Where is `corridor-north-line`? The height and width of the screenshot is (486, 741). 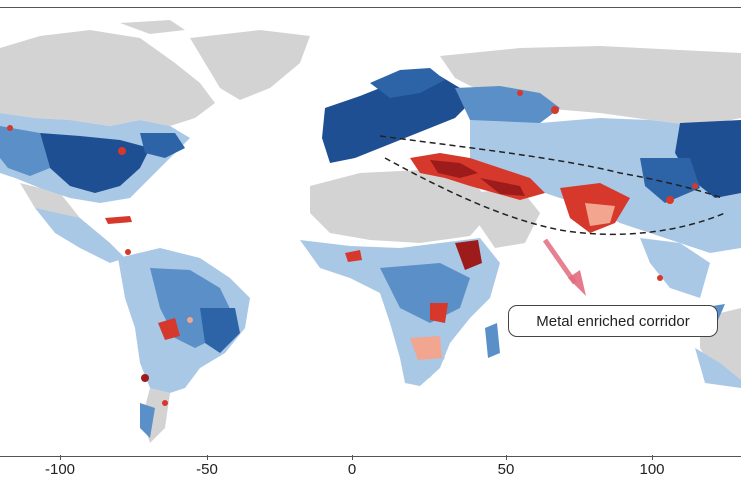 corridor-north-line is located at coordinates (551, 167).